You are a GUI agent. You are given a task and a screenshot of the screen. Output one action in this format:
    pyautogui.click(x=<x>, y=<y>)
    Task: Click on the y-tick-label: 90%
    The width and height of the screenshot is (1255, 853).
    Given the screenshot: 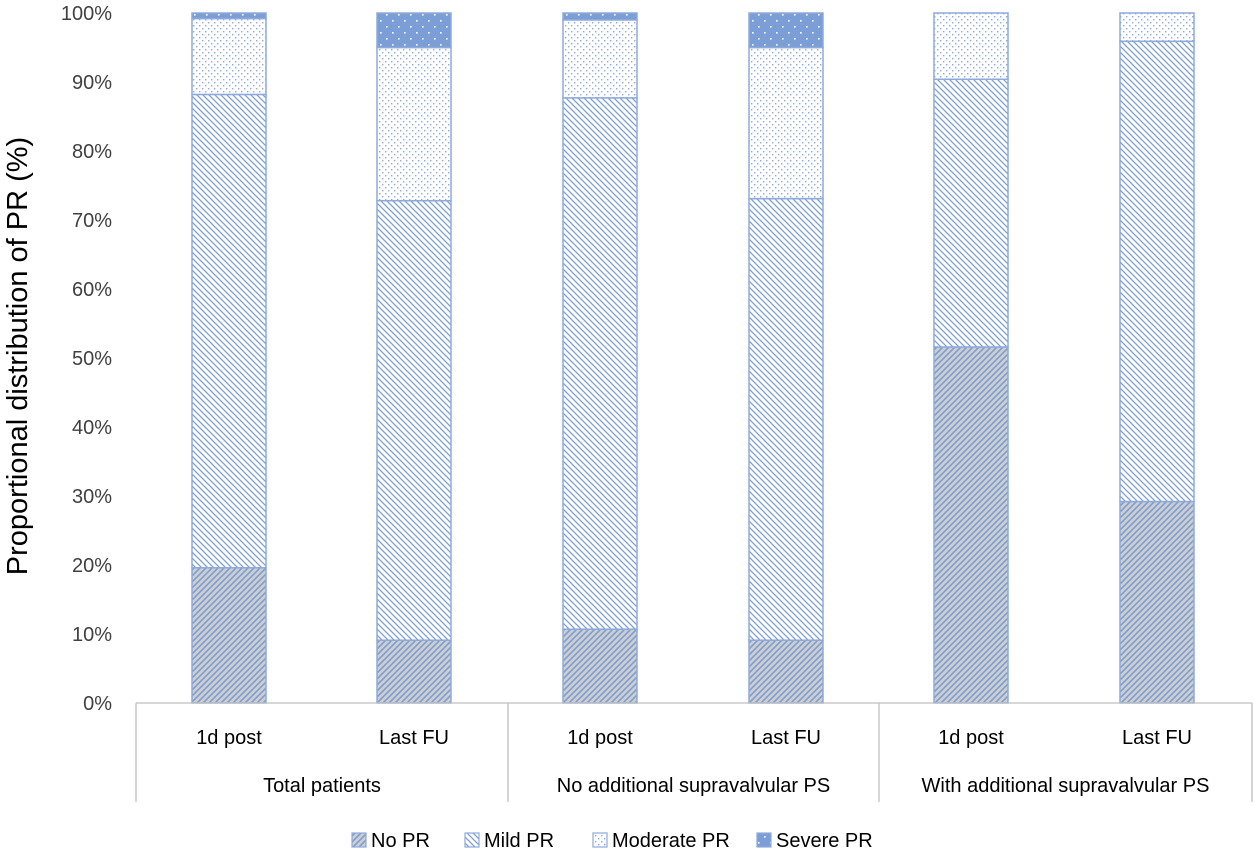 What is the action you would take?
    pyautogui.click(x=92, y=83)
    